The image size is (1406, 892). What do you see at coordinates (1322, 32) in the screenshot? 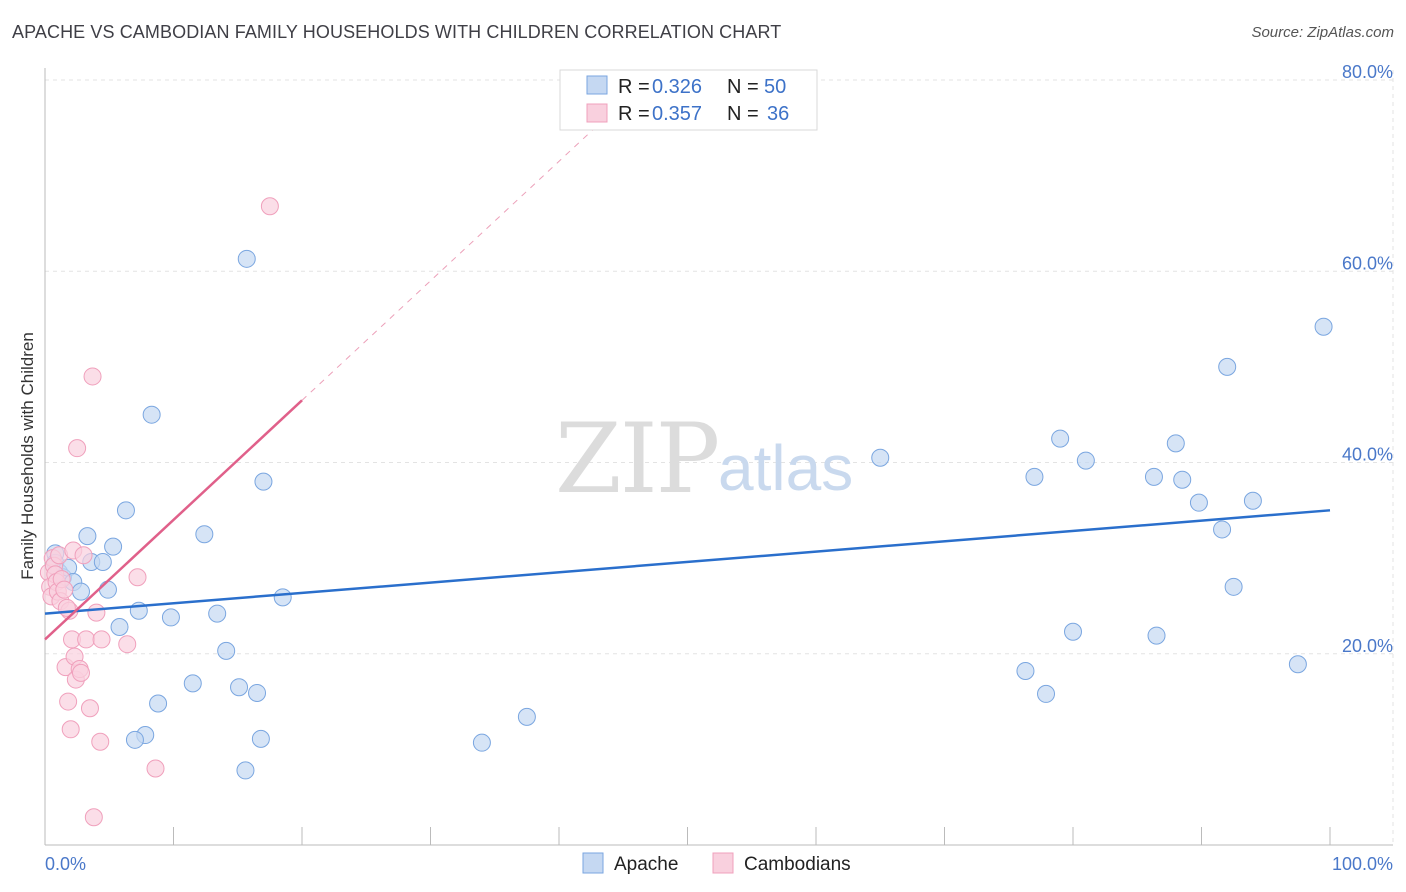
I see `source-label: Source: ZipAtlas.com` at bounding box center [1322, 32].